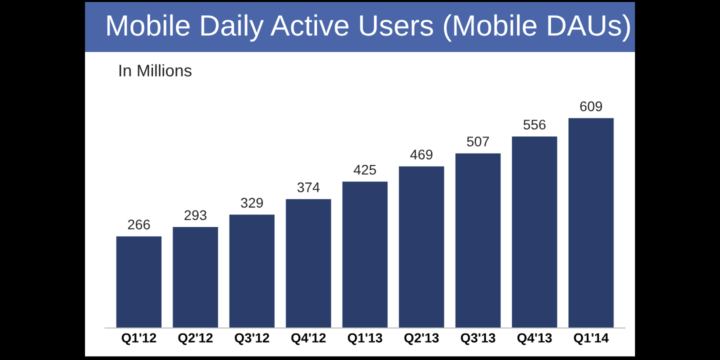 The width and height of the screenshot is (720, 360). What do you see at coordinates (365, 339) in the screenshot?
I see `x-tick-label: Q1'13` at bounding box center [365, 339].